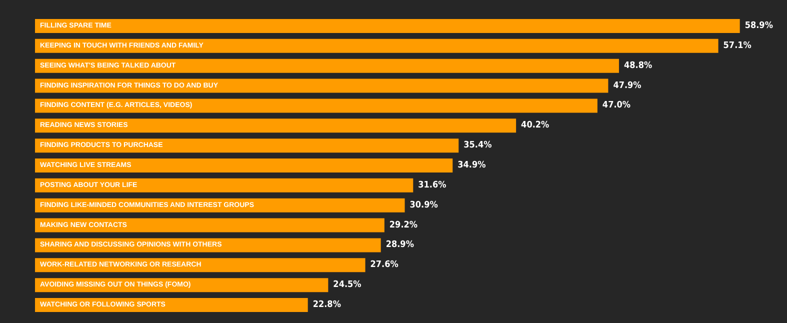  I want to click on data-label: 30.9%, so click(424, 205).